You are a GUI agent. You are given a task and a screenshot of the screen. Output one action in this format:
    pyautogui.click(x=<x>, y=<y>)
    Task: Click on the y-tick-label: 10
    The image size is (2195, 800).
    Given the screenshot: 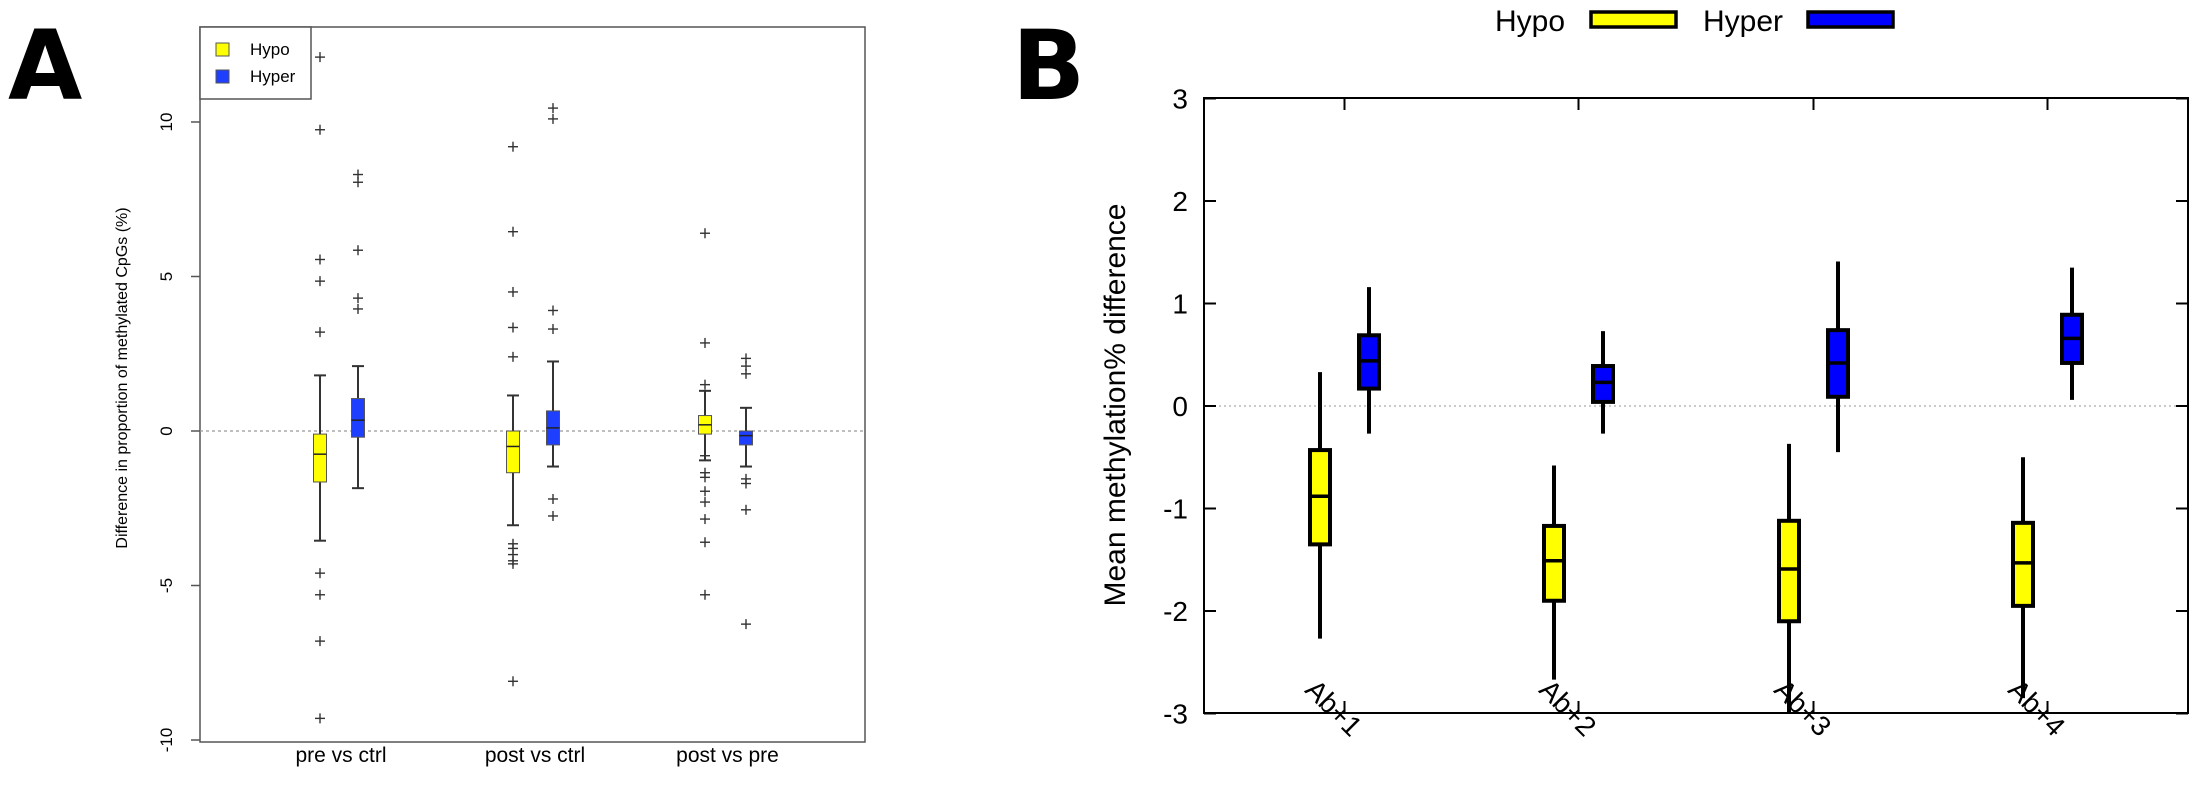 What is the action you would take?
    pyautogui.click(x=166, y=122)
    